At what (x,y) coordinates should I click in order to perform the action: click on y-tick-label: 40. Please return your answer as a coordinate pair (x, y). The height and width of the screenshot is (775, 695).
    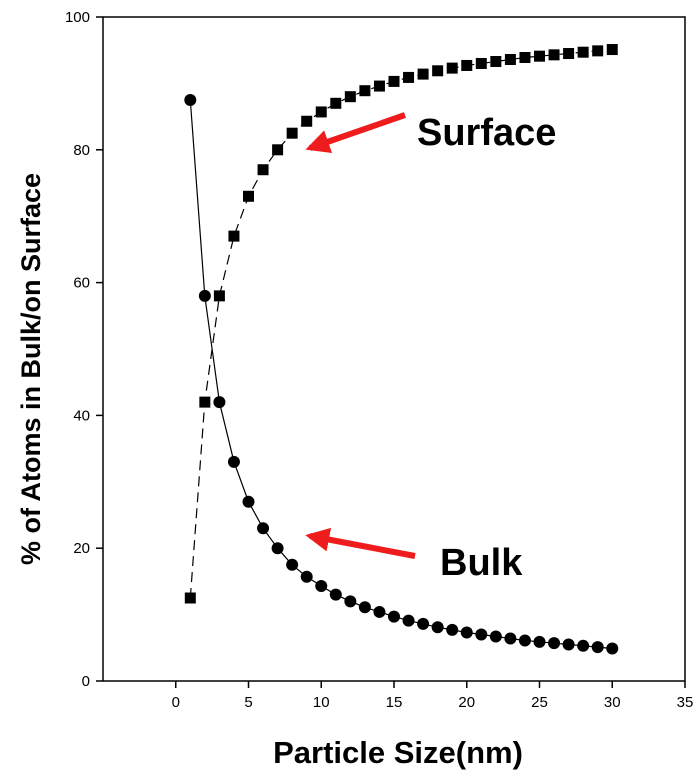
    Looking at the image, I should click on (81, 415).